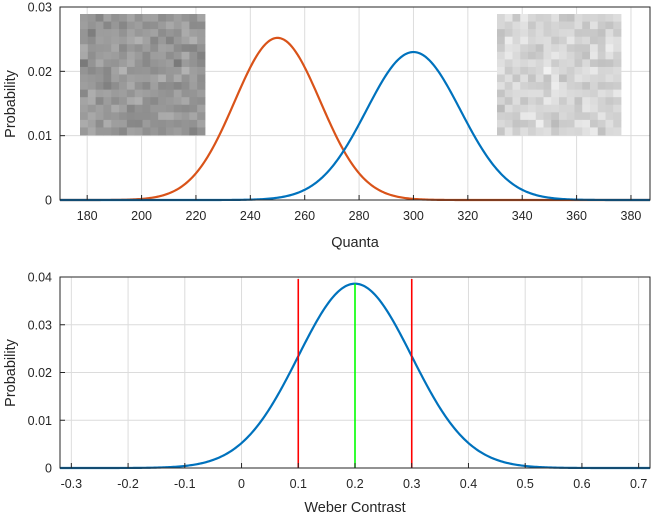 The width and height of the screenshot is (654, 517). Describe the element at coordinates (468, 484) in the screenshot. I see `x-tick-label: 0.4` at that location.